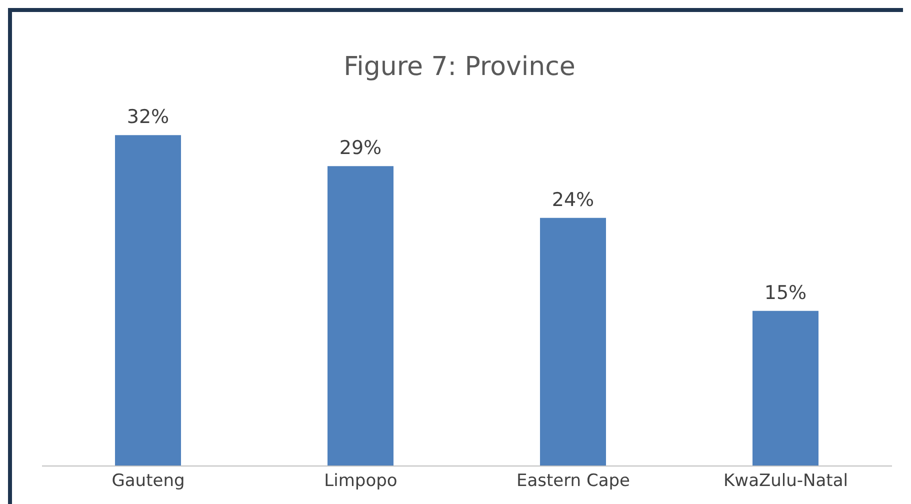 This screenshot has height=504, width=911. Describe the element at coordinates (785, 293) in the screenshot. I see `data-label: 15%` at that location.